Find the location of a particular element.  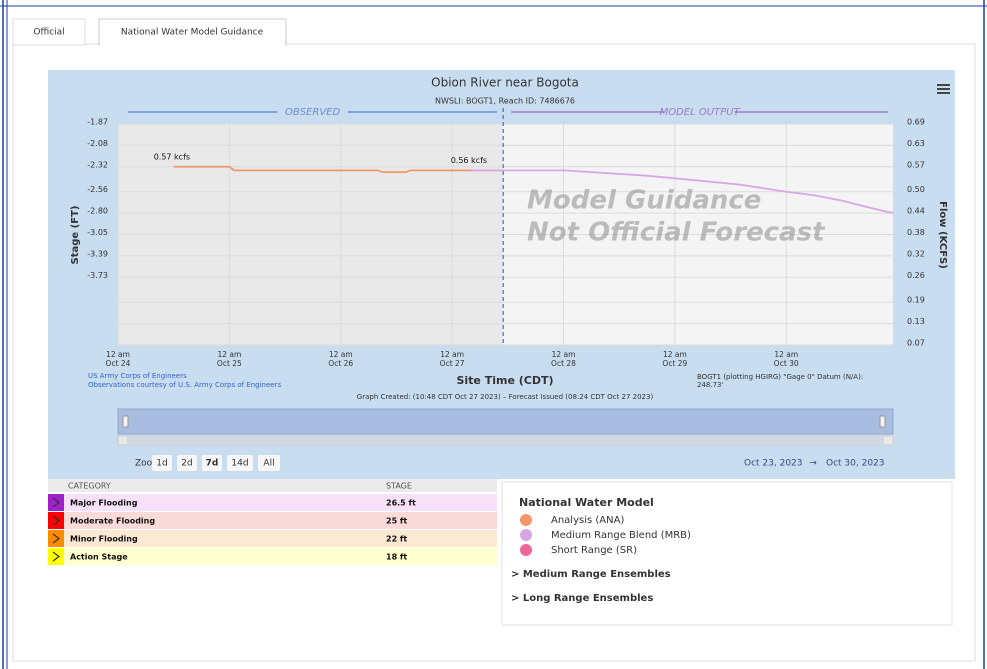

y-tick-label: -3.73 is located at coordinates (97, 275).